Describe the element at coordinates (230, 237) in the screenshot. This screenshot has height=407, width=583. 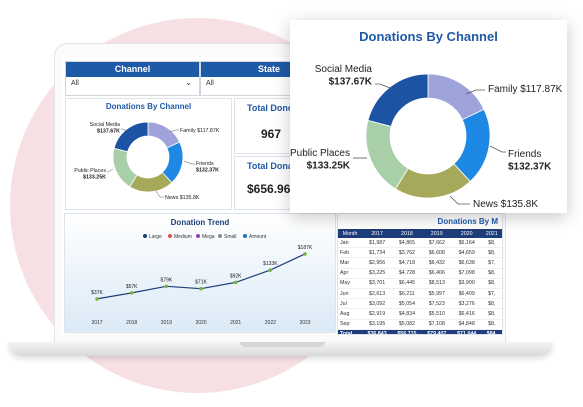
I see `legend-small: Small` at that location.